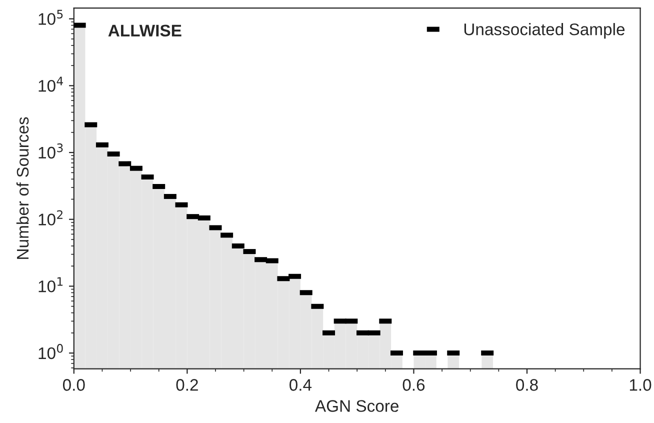 The height and width of the screenshot is (423, 654). Describe the element at coordinates (527, 385) in the screenshot. I see `x-tick-label: 0.8` at that location.